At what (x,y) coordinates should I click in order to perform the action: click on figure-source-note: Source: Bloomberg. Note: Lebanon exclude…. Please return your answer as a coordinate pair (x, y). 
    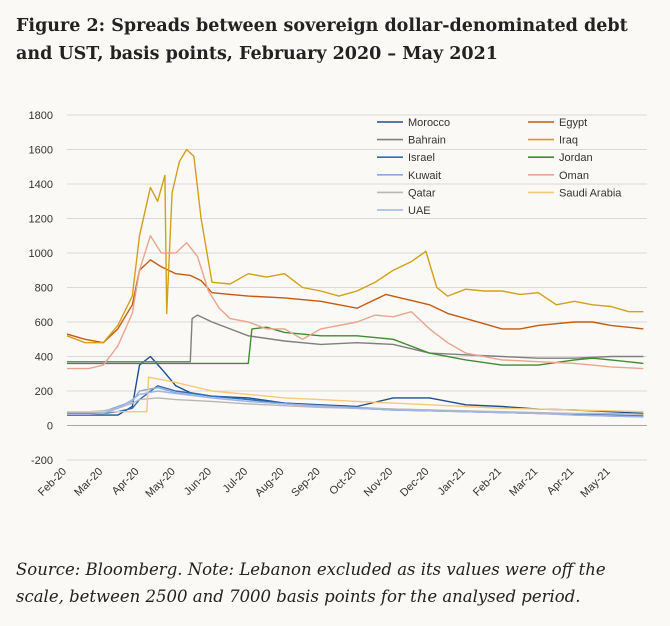
    Looking at the image, I should click on (311, 583).